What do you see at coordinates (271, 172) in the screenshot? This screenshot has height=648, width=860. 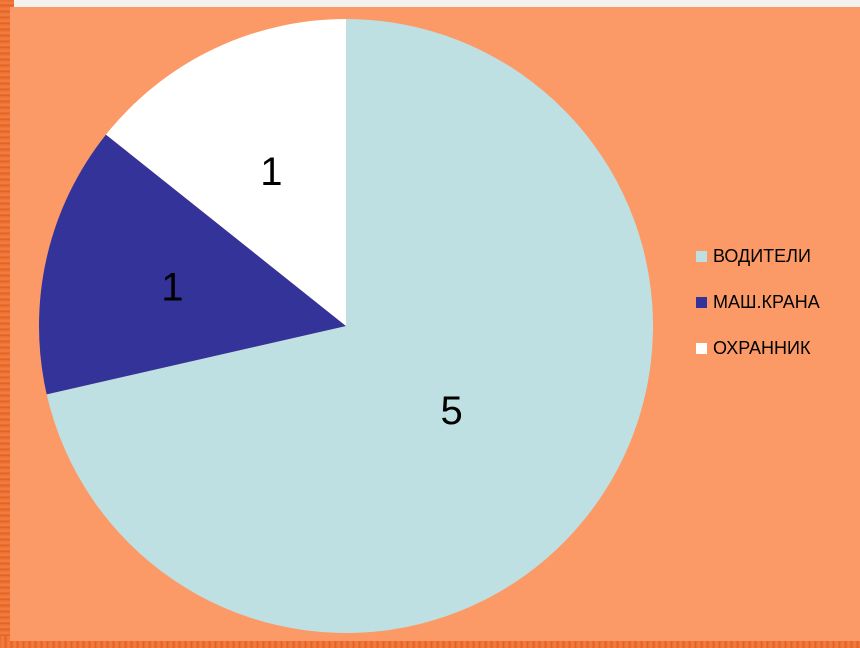 I see `pie-data-label-3: 1` at bounding box center [271, 172].